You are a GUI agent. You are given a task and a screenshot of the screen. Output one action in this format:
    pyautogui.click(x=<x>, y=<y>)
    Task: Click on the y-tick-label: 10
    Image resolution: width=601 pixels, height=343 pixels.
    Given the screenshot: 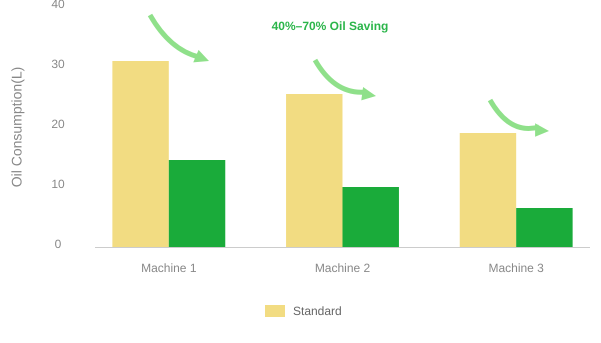 What is the action you would take?
    pyautogui.click(x=58, y=184)
    